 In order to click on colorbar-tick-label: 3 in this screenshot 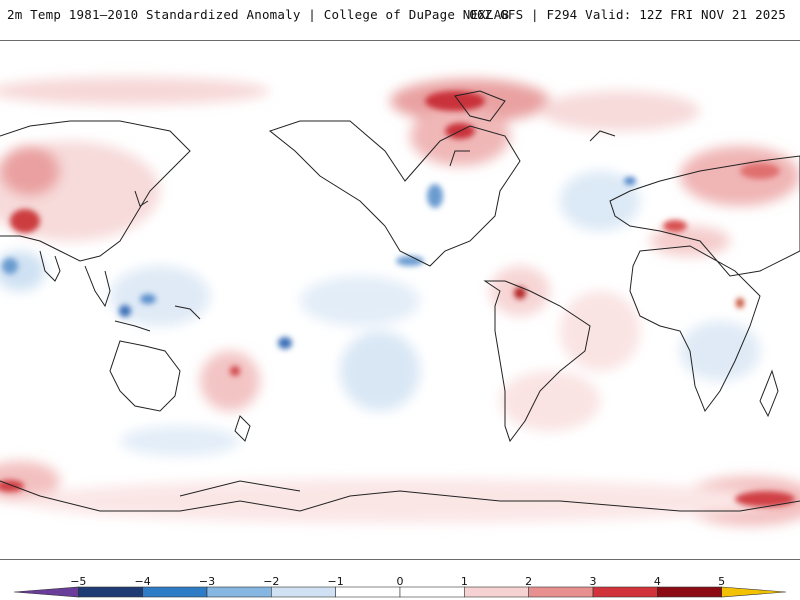, I will do `click(593, 581)`.